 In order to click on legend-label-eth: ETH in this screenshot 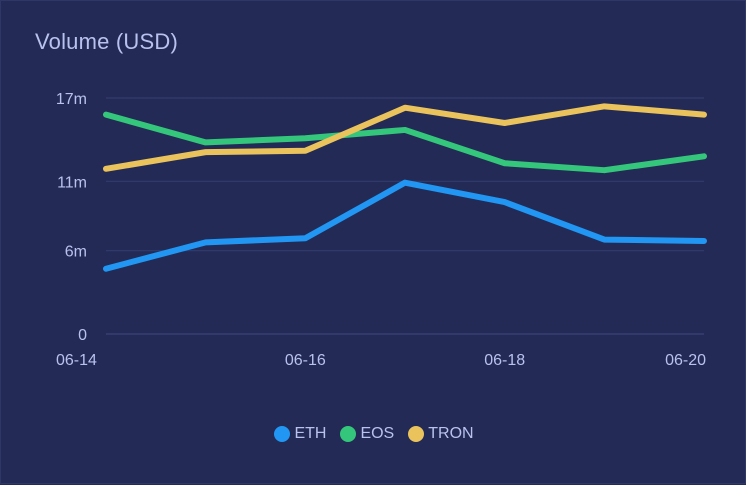, I will do `click(310, 433)`.